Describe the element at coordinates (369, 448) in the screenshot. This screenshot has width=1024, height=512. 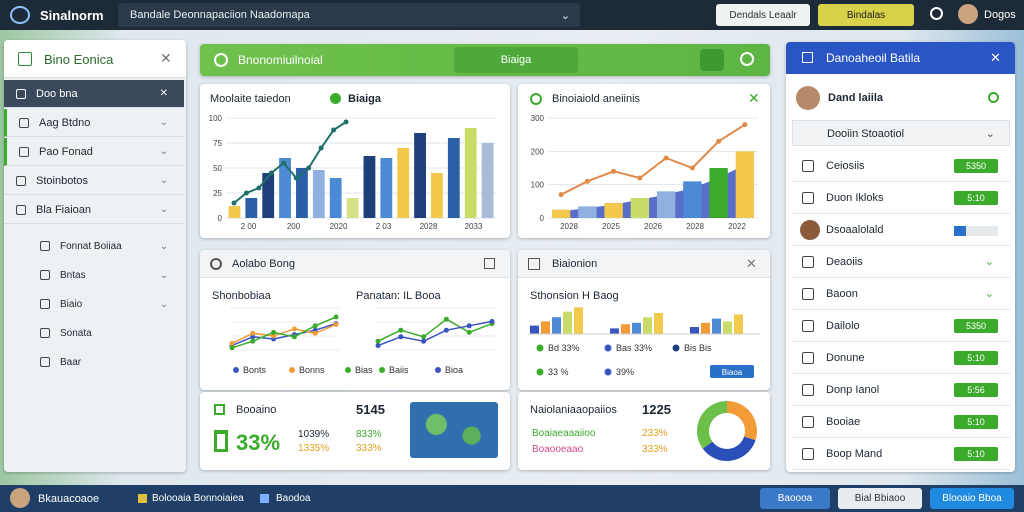
I see `stat-row: 333%` at that location.